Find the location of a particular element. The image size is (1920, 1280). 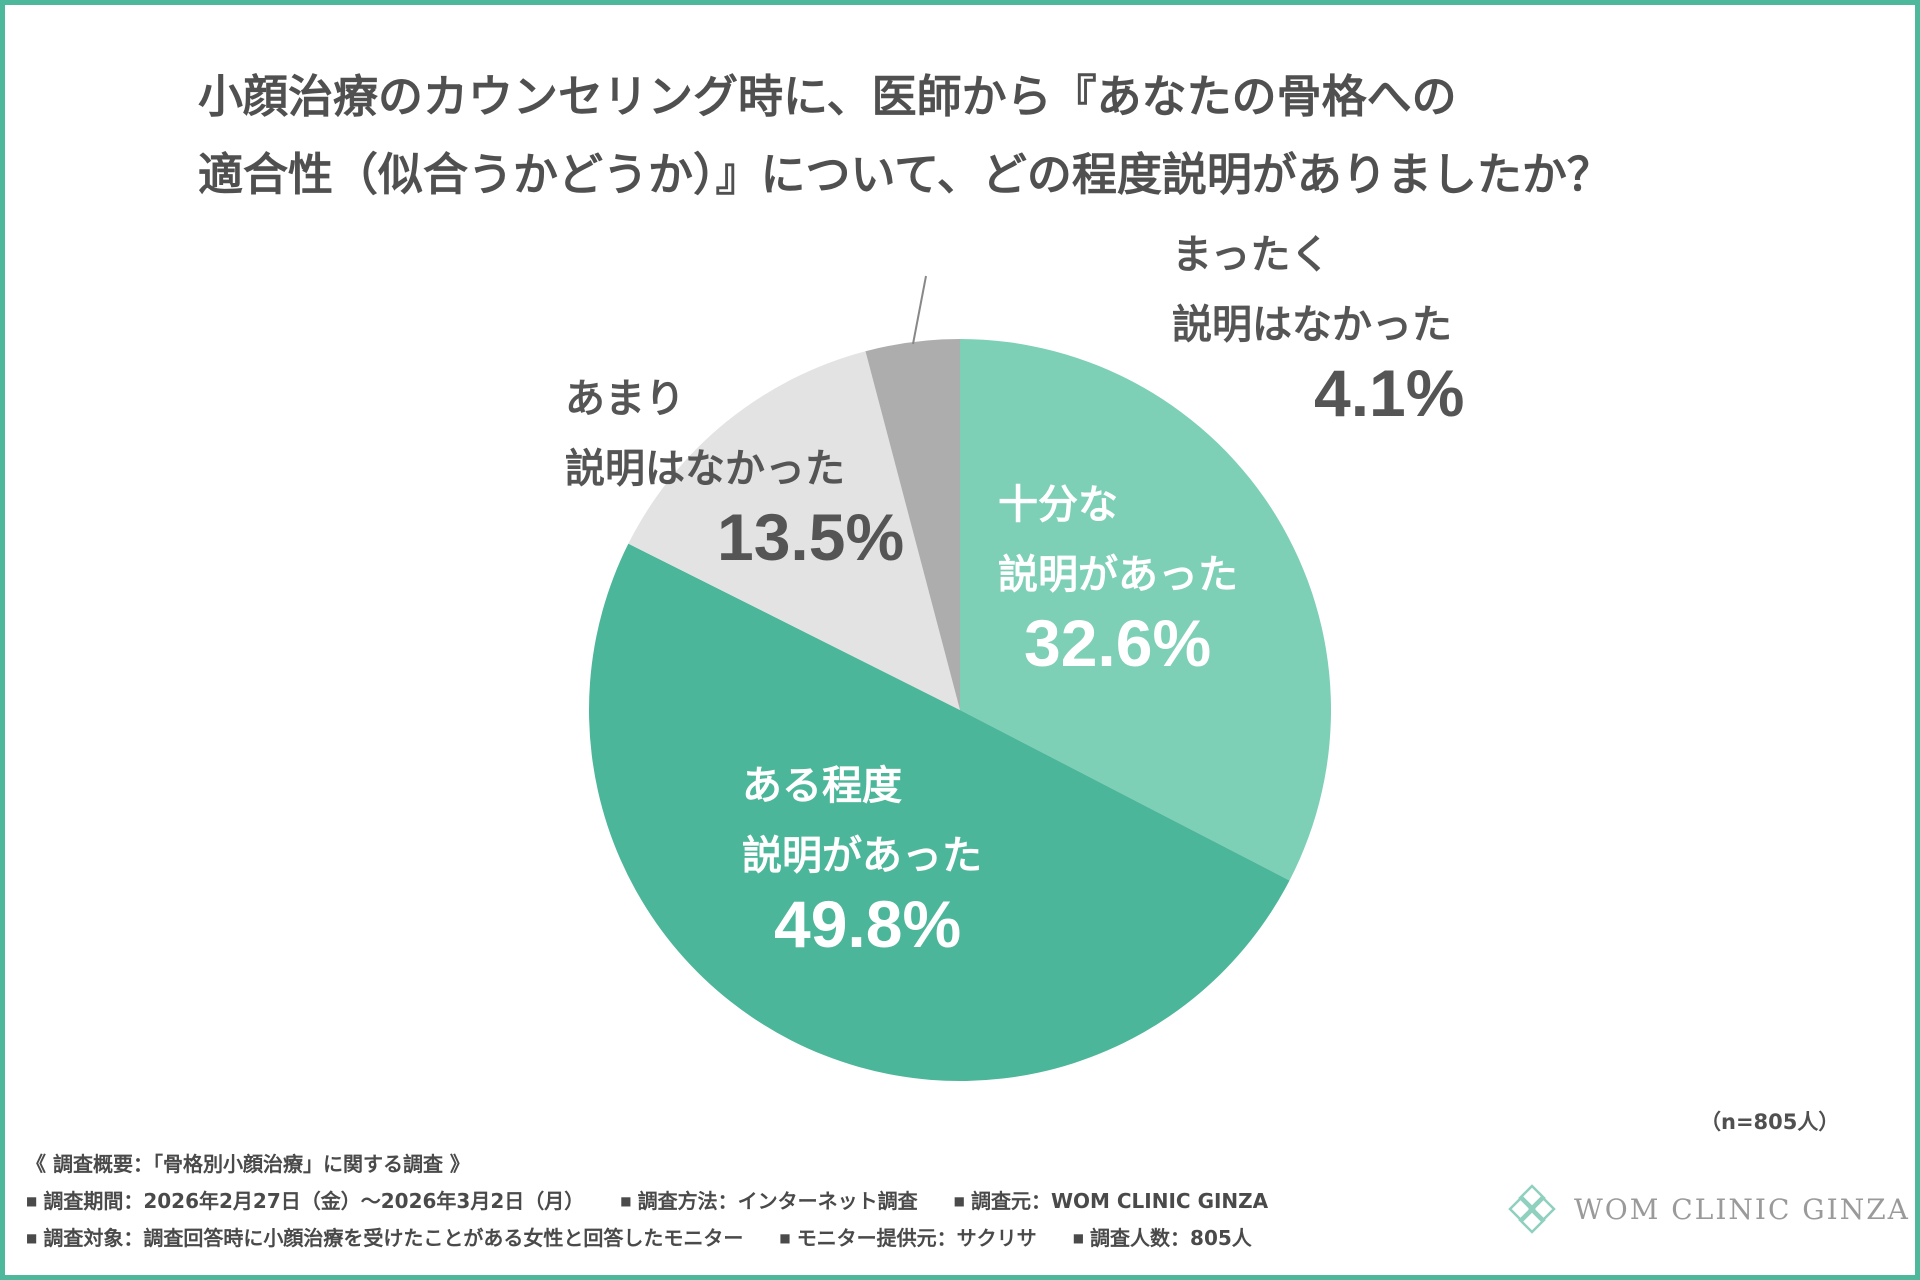

pie-slice-s1 is located at coordinates (1145, 610).